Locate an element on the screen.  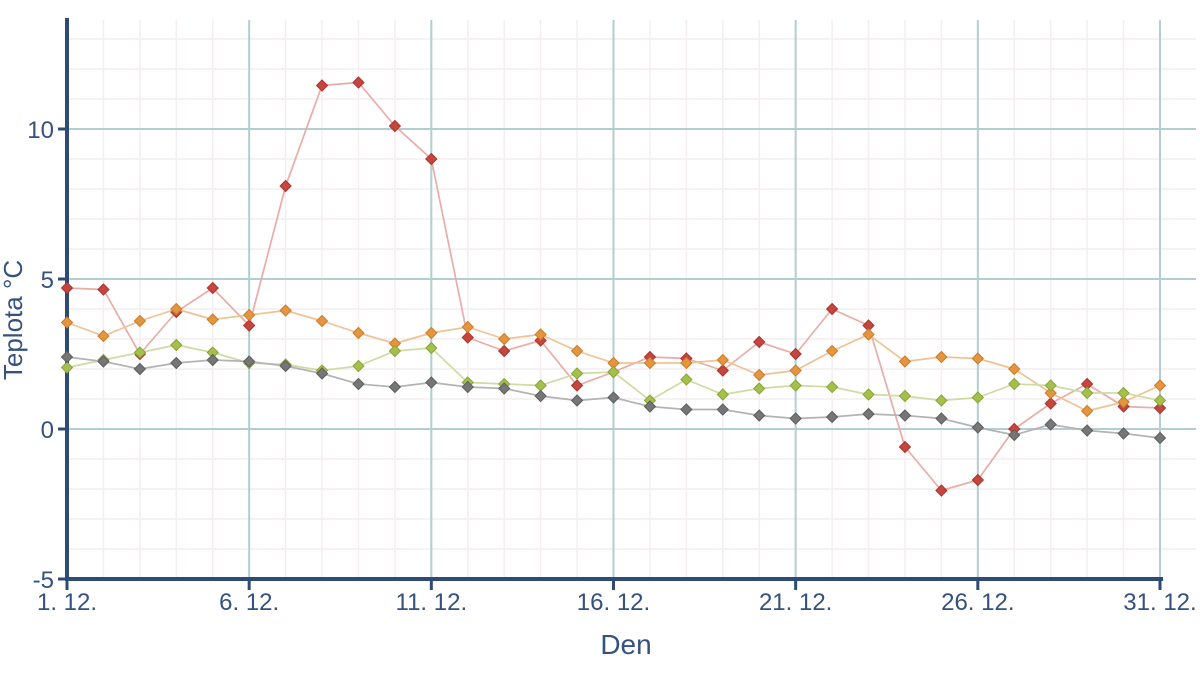
x-tick-label: 1. 12. is located at coordinates (67, 602).